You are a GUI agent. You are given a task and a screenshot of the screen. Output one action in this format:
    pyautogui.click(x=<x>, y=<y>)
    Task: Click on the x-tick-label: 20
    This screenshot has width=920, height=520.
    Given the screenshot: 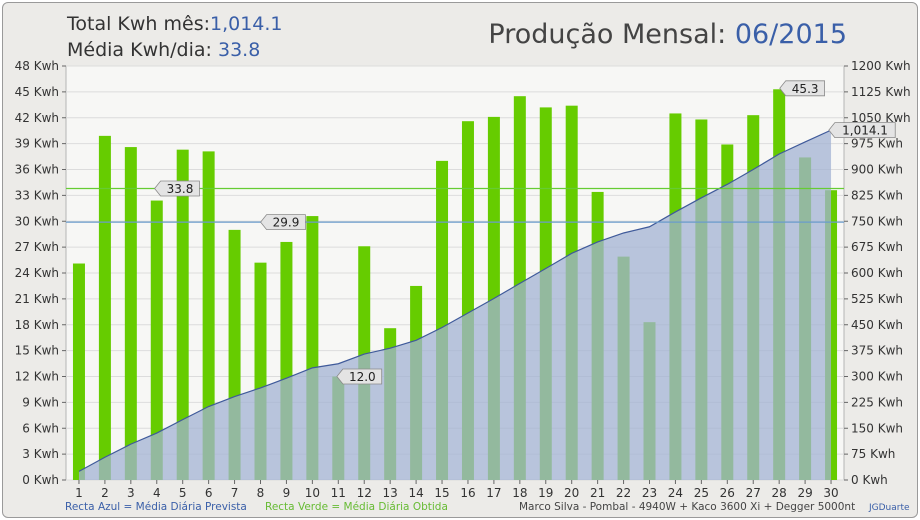 What is the action you would take?
    pyautogui.click(x=571, y=493)
    